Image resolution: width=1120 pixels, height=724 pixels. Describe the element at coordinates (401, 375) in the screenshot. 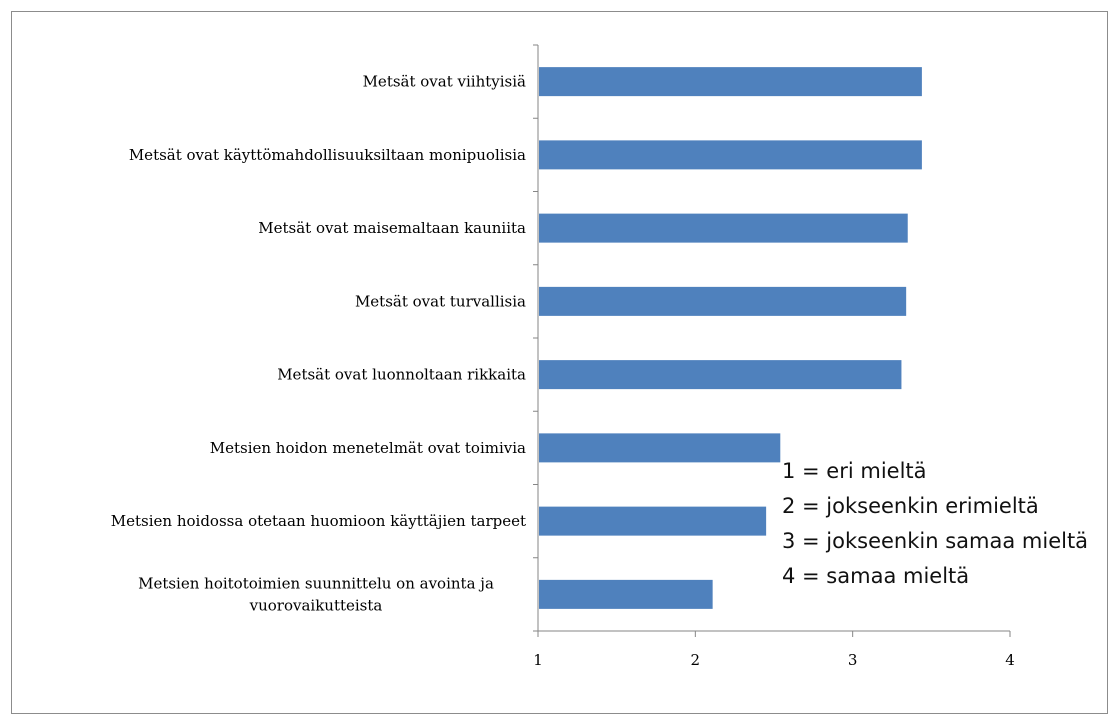

I see `category-label: Metsät ovat luonnoltaan rikkaita` at that location.